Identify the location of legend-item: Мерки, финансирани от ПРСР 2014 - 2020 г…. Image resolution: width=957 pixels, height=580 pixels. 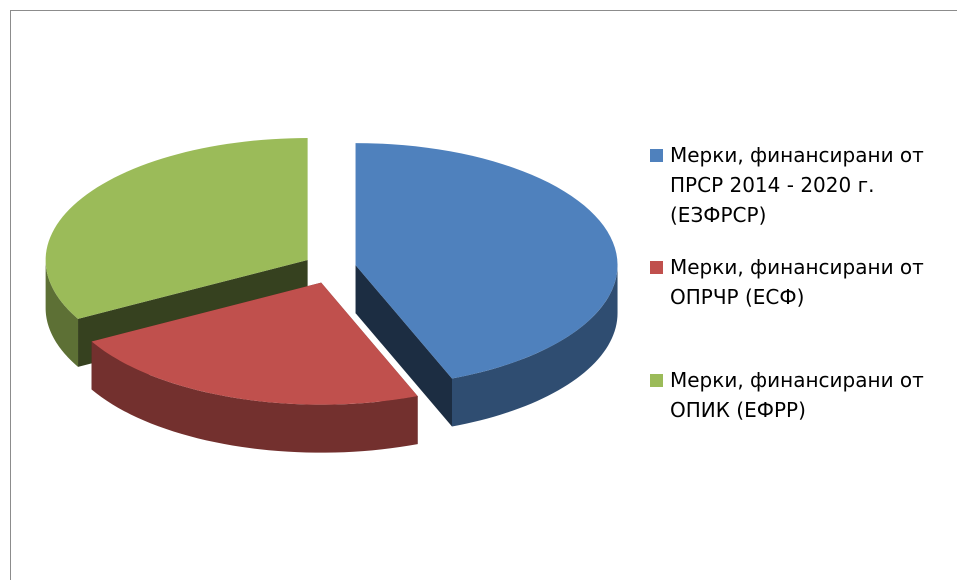
(800, 185).